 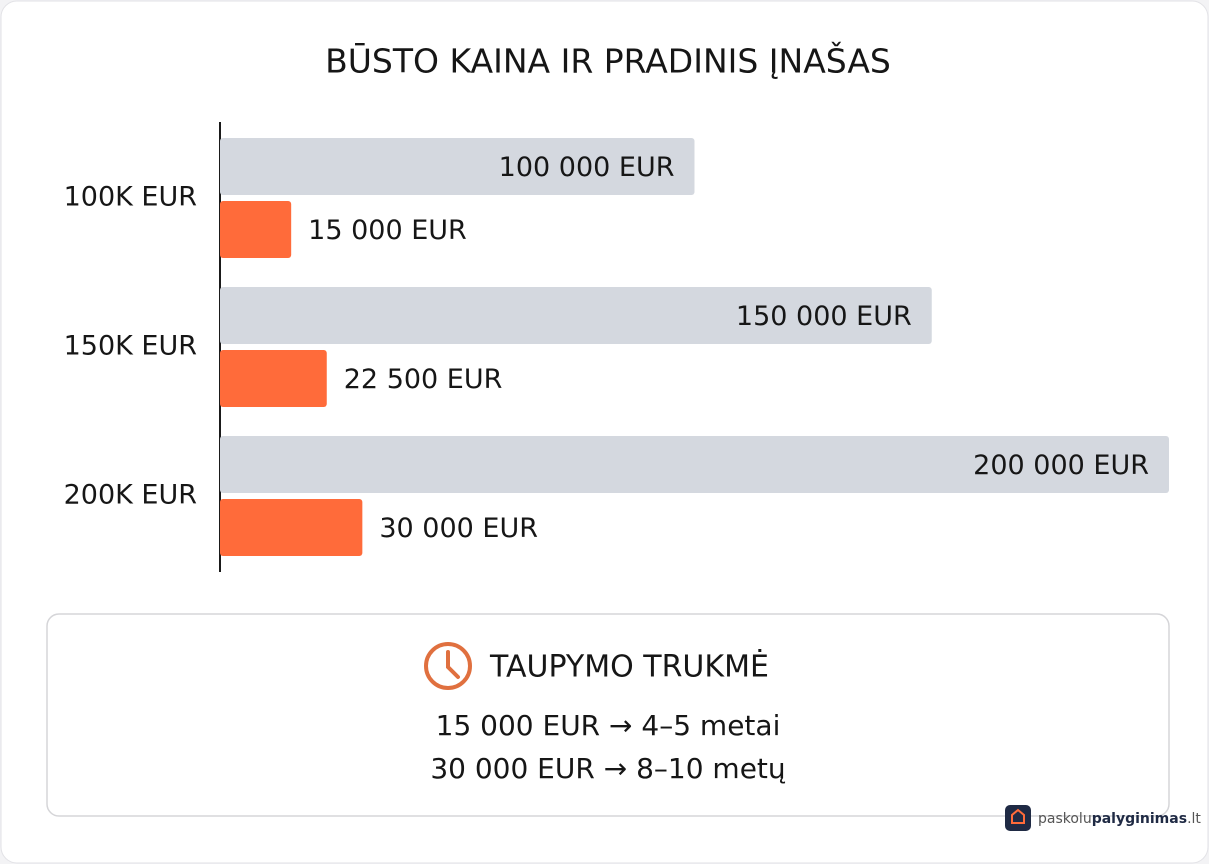 What do you see at coordinates (1139, 819) in the screenshot?
I see `brand-part: palyginimas` at bounding box center [1139, 819].